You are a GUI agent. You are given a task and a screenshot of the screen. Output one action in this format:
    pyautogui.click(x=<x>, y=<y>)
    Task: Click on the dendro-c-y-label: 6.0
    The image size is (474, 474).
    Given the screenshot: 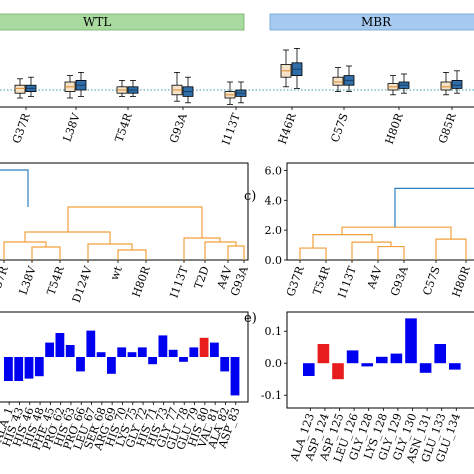 What is the action you would take?
    pyautogui.click(x=274, y=170)
    